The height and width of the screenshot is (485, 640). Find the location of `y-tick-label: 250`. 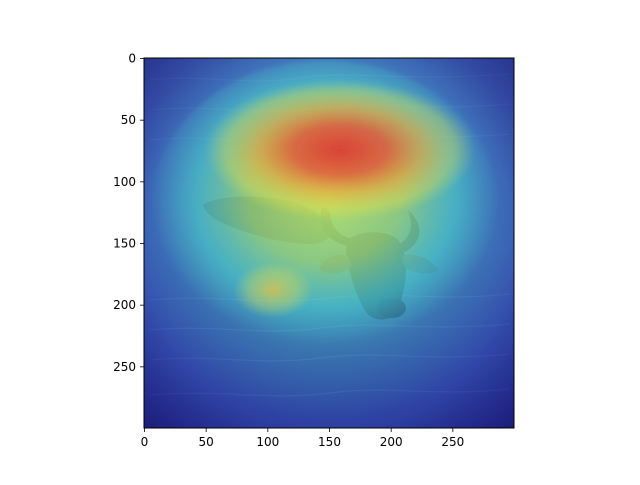

y-tick-label: 250 is located at coordinates (124, 367).